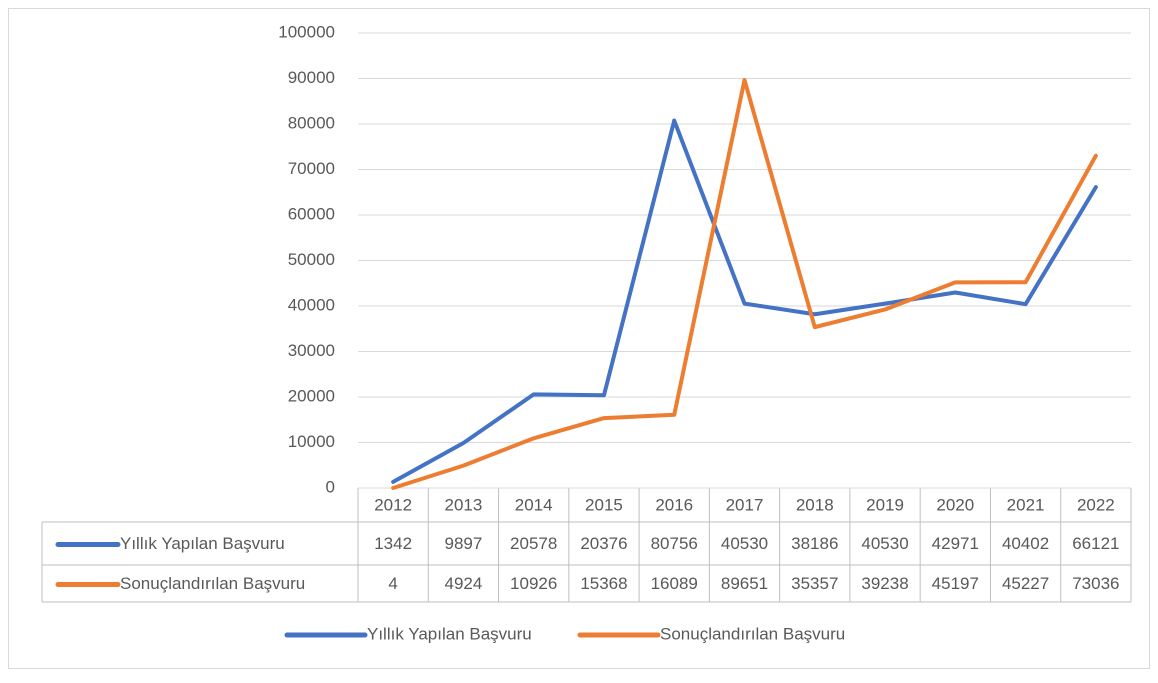  What do you see at coordinates (1095, 543) in the screenshot?
I see `table-value: 66121` at bounding box center [1095, 543].